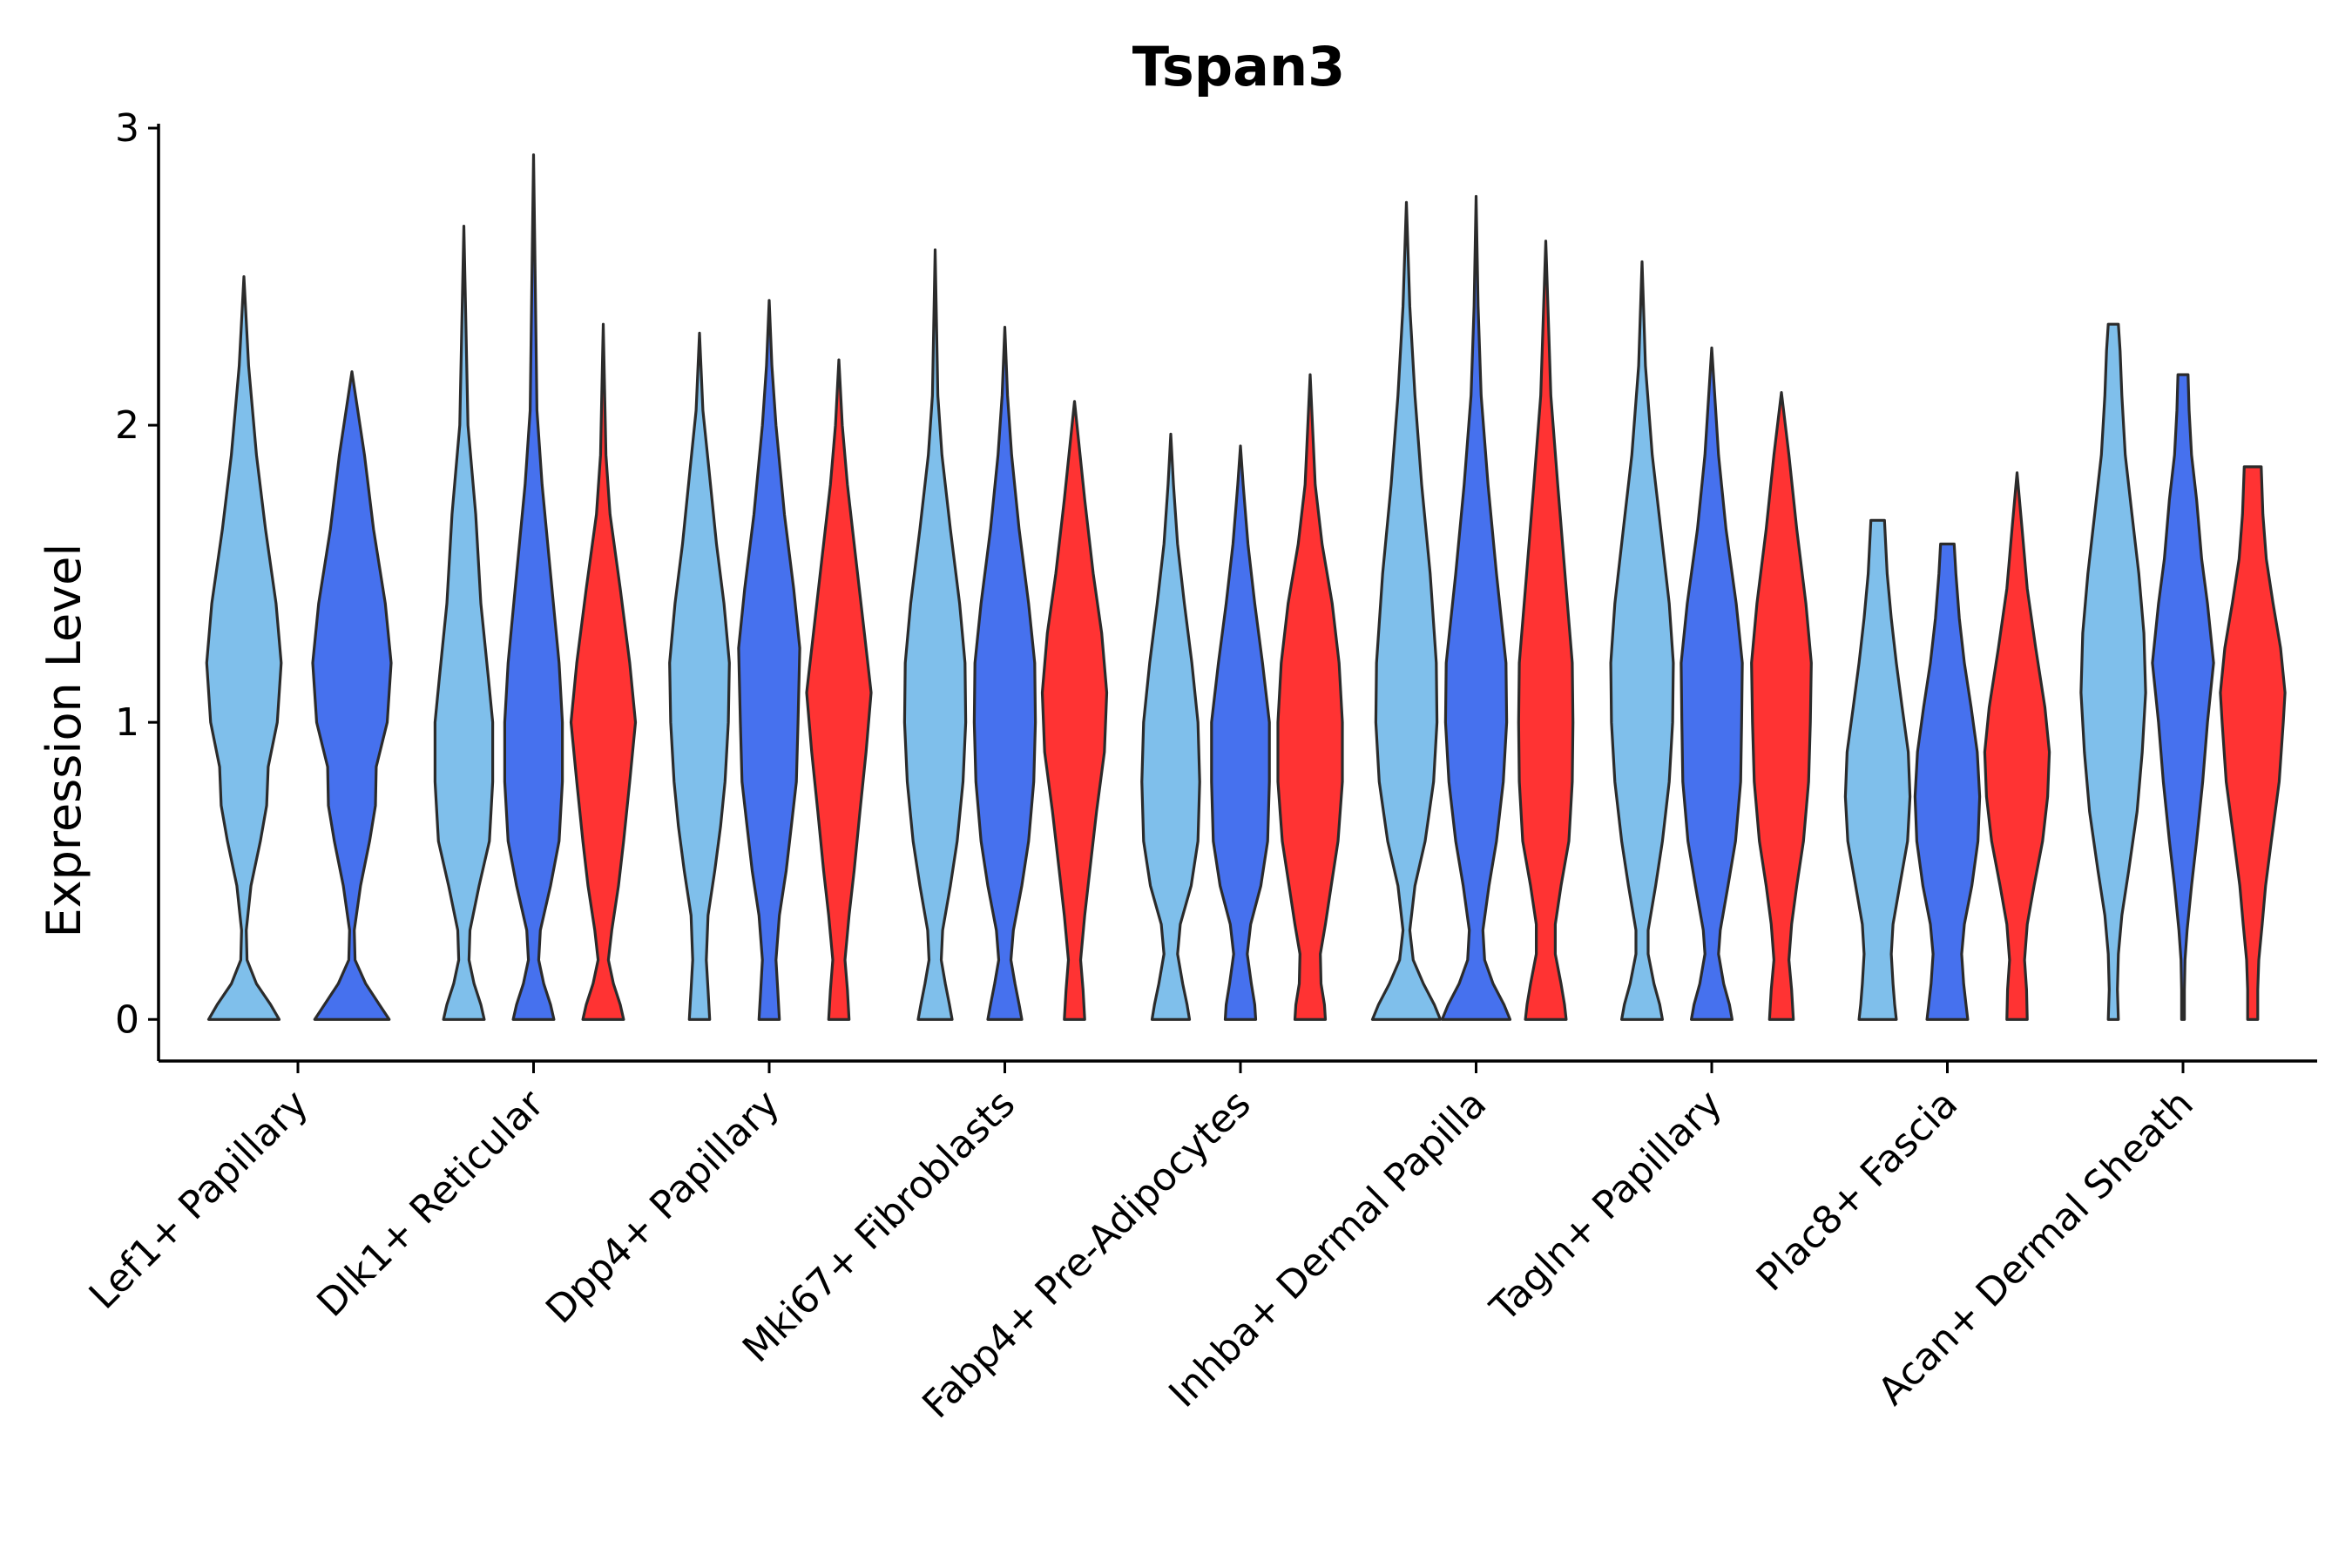  Describe the element at coordinates (1857, 1191) in the screenshot. I see `x-category-label-8: Plac8+ Fascia` at that location.